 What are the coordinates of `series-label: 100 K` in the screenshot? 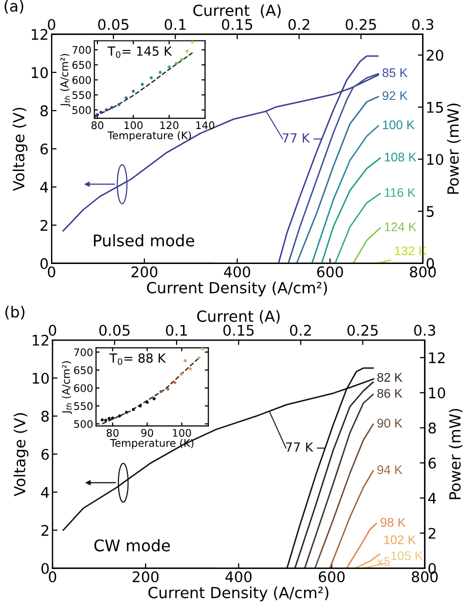 It's located at (398, 125).